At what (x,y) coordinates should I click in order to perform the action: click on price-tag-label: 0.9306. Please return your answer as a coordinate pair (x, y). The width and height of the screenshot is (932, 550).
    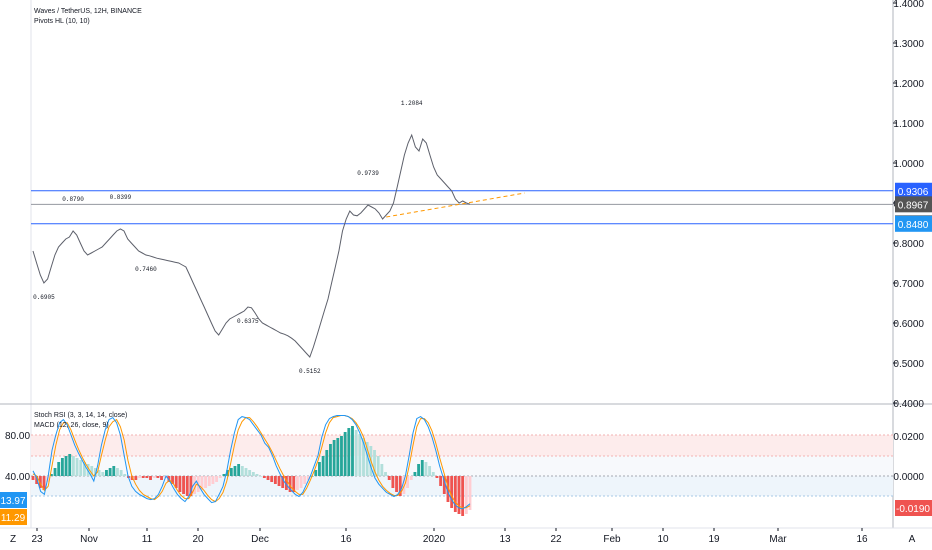
    Looking at the image, I should click on (913, 192).